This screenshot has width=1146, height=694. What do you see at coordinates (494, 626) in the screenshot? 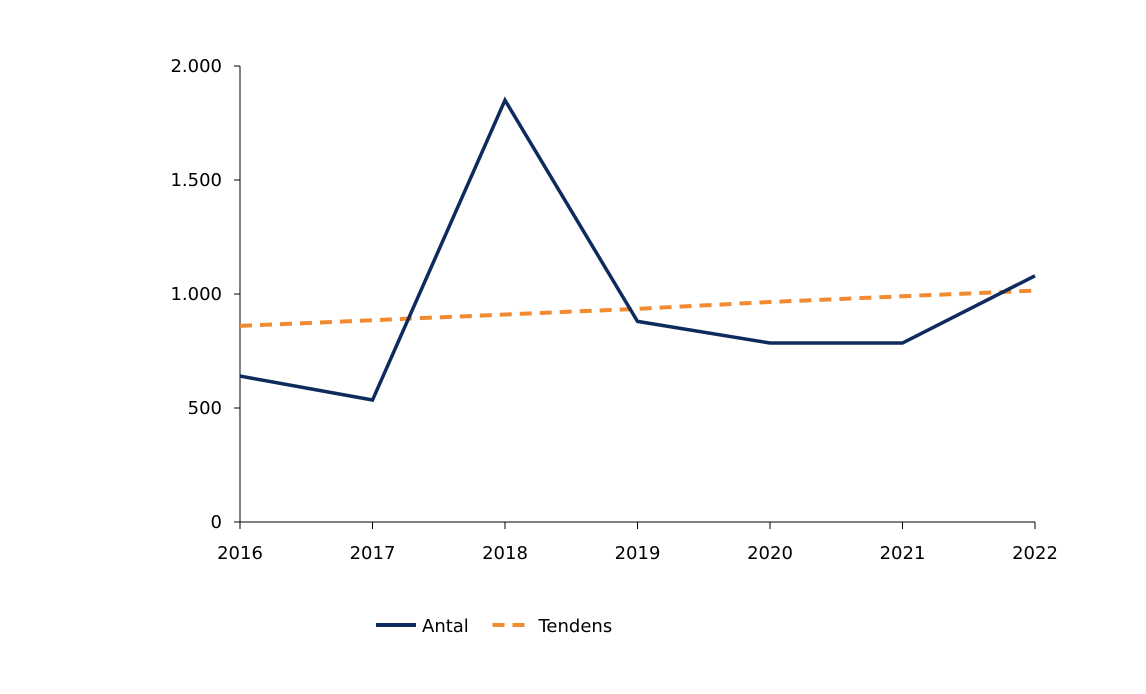
I see `legend: Antal Tendens` at bounding box center [494, 626].